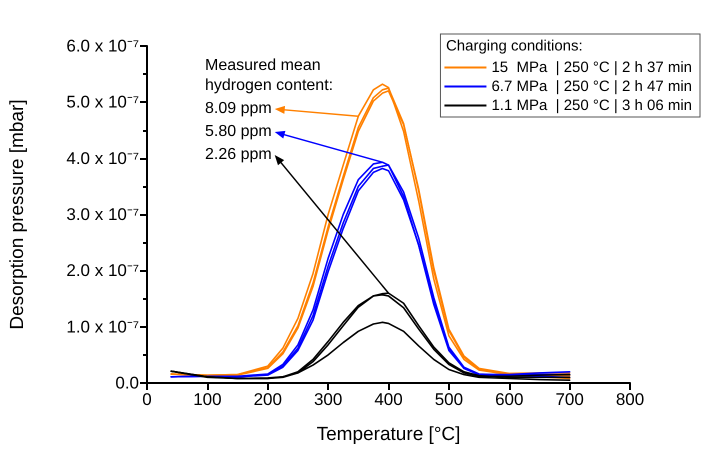  Describe the element at coordinates (388, 434) in the screenshot. I see `x-axis-title: Temperature [°C]` at that location.